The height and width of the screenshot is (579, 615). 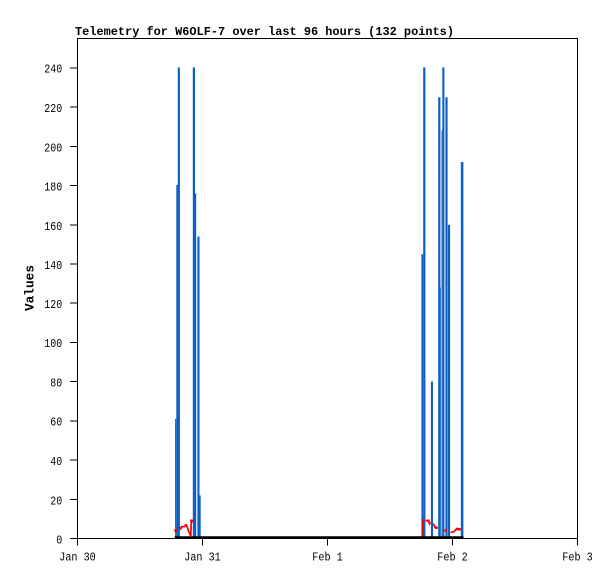 What do you see at coordinates (53, 344) in the screenshot?
I see `svg-text: 100` at bounding box center [53, 344].